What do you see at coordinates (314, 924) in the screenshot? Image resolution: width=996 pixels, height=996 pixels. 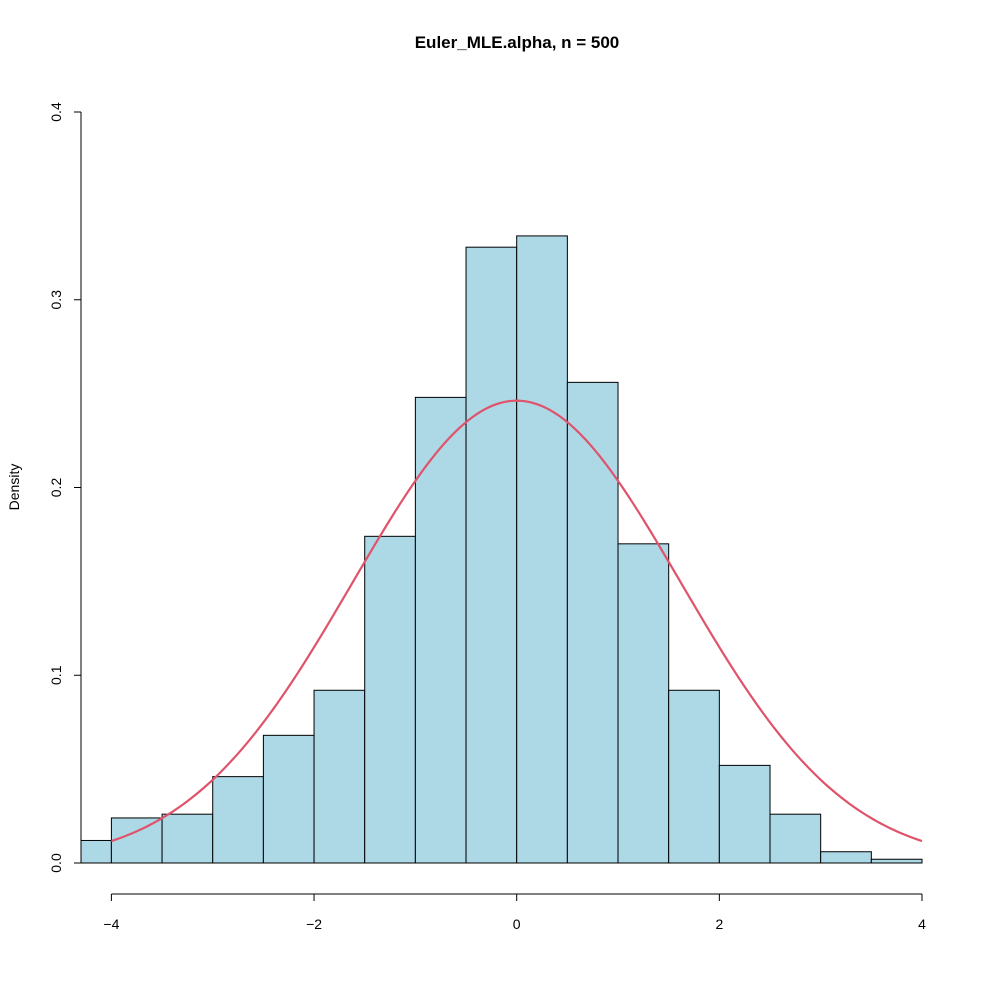 I see `x-tick-label: −2` at bounding box center [314, 924].